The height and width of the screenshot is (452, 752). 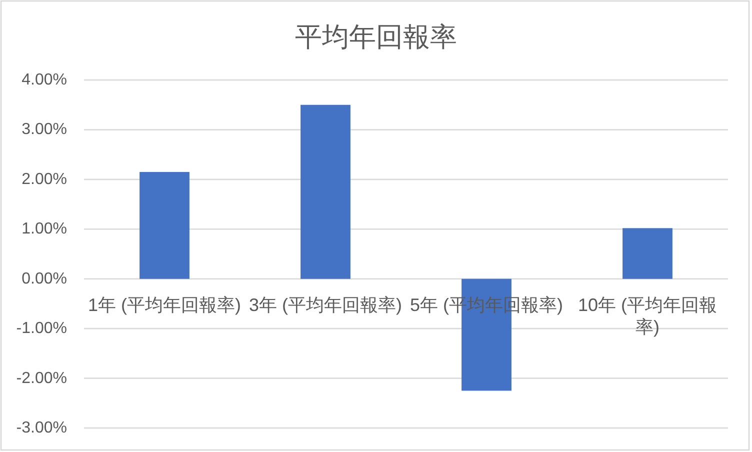 What do you see at coordinates (44, 229) in the screenshot?
I see `y-tick-label: 1.00%` at bounding box center [44, 229].